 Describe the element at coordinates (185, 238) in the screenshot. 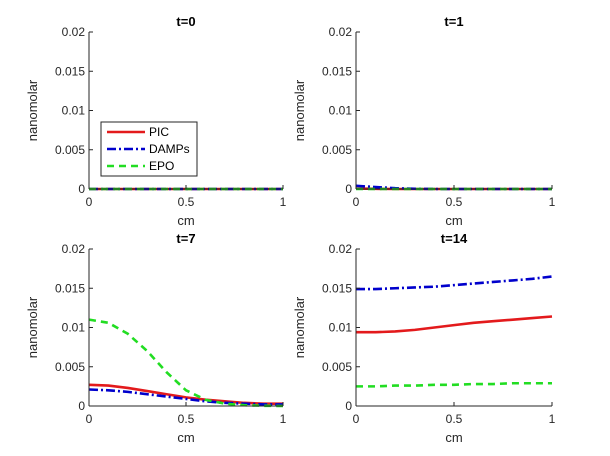

I see `chart-title: t=7` at that location.